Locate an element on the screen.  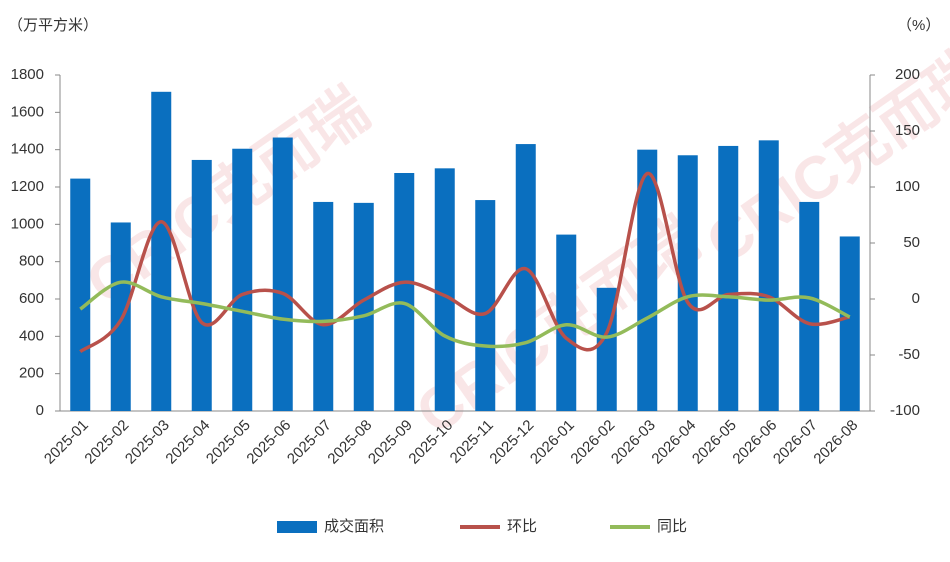
y-tick-label: 800 is located at coordinates (31, 261).